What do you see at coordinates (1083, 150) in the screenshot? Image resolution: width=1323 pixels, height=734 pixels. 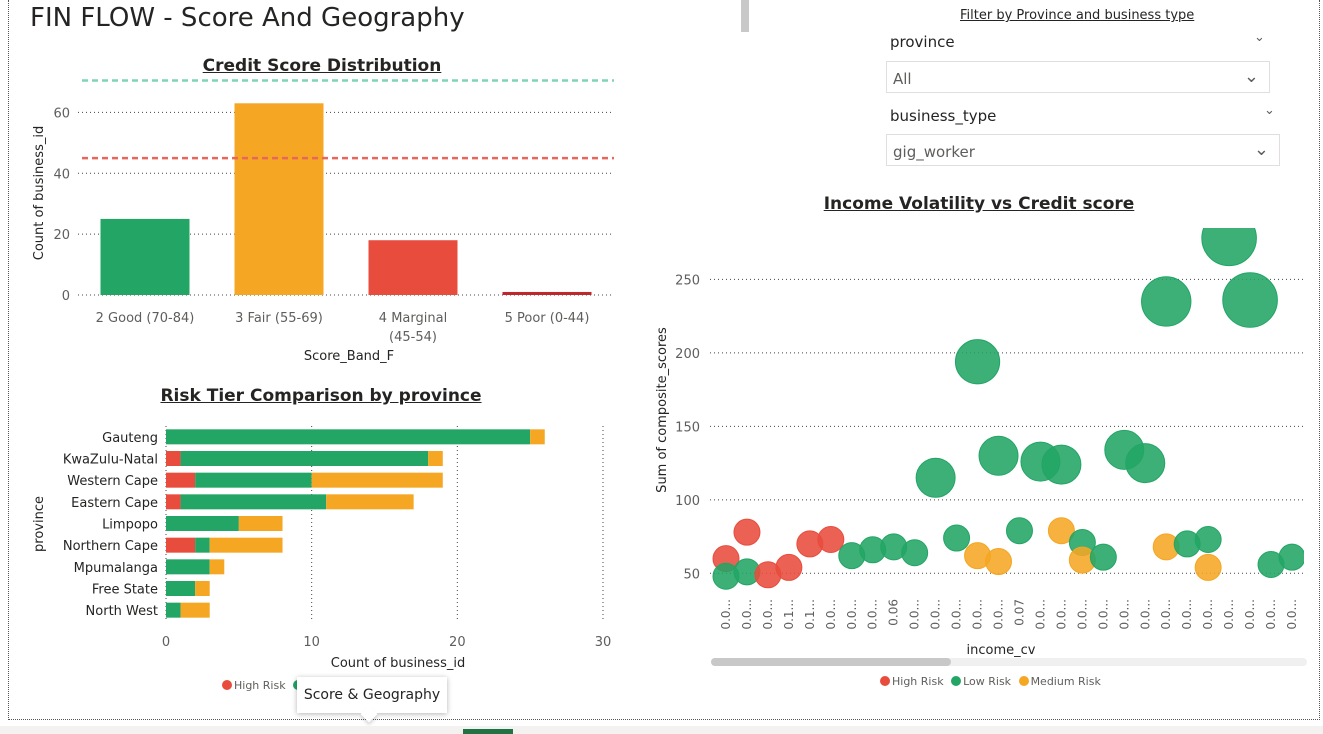 I see `business-type-dropdown: gig_worker ⌄` at bounding box center [1083, 150].